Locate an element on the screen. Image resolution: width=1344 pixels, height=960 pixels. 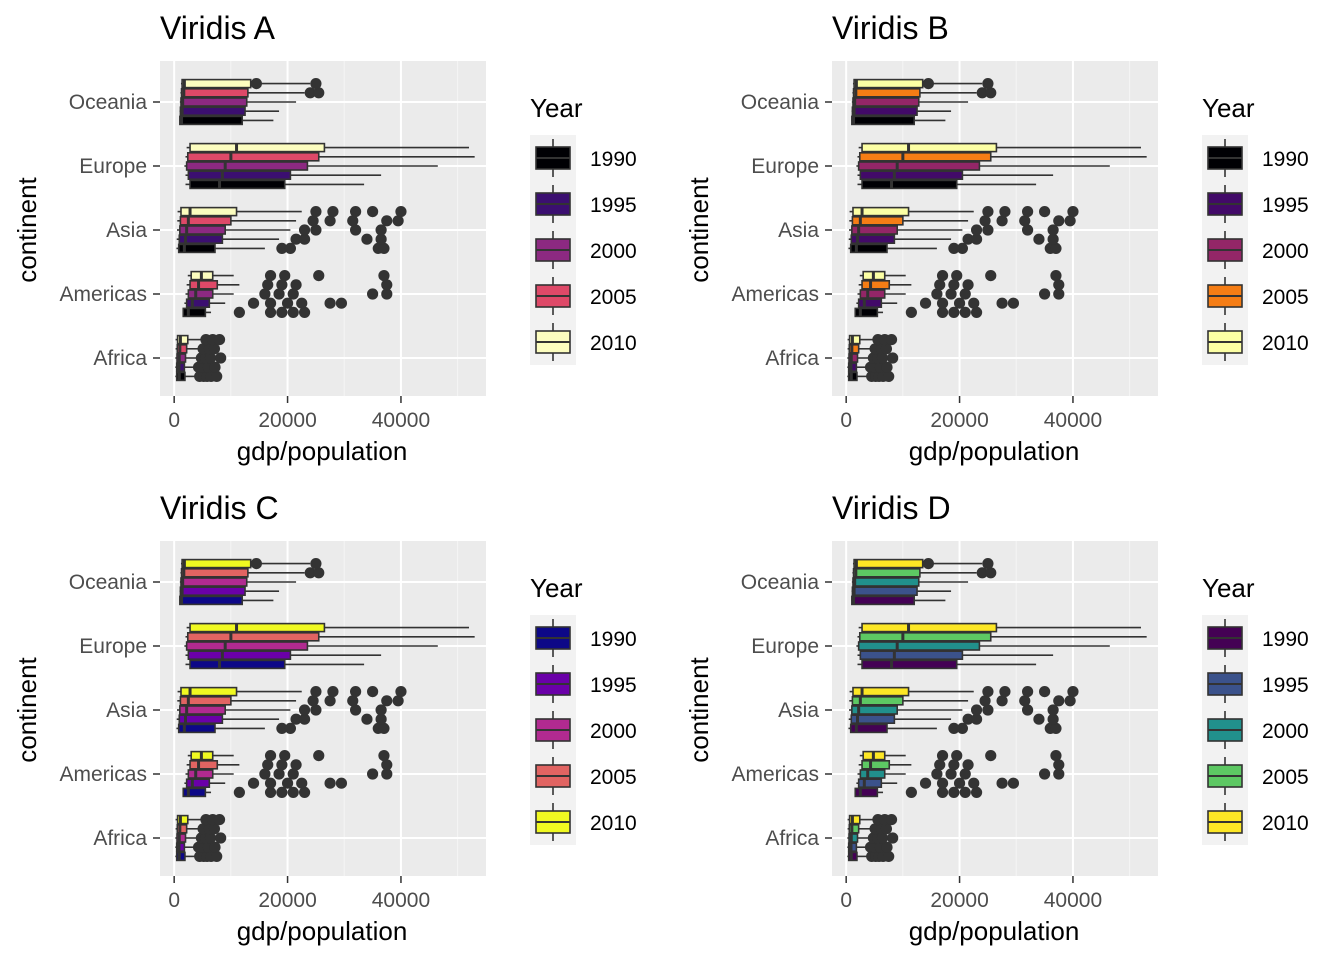
y-tick-label: Africa is located at coordinates (792, 838).